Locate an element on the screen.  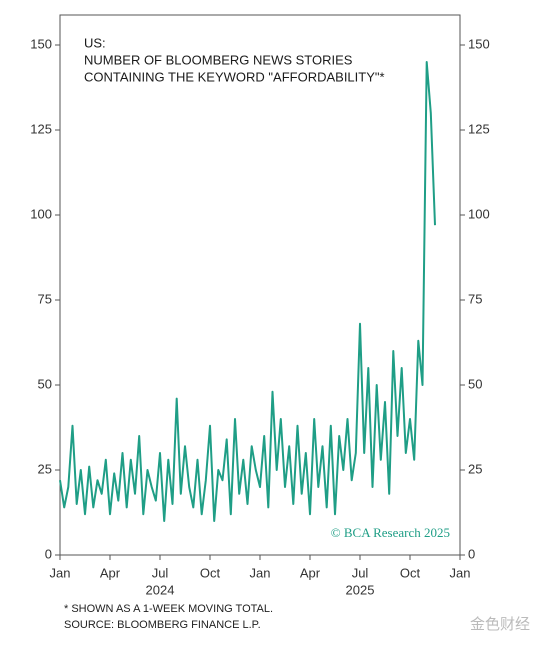
y-tick-label: 100 is located at coordinates (41, 213).